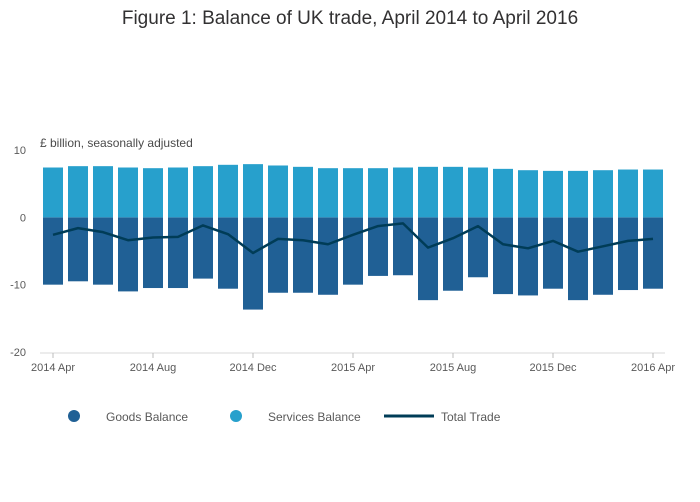 The width and height of the screenshot is (700, 502). Describe the element at coordinates (74, 416) in the screenshot. I see `legend-goods-marker` at that location.